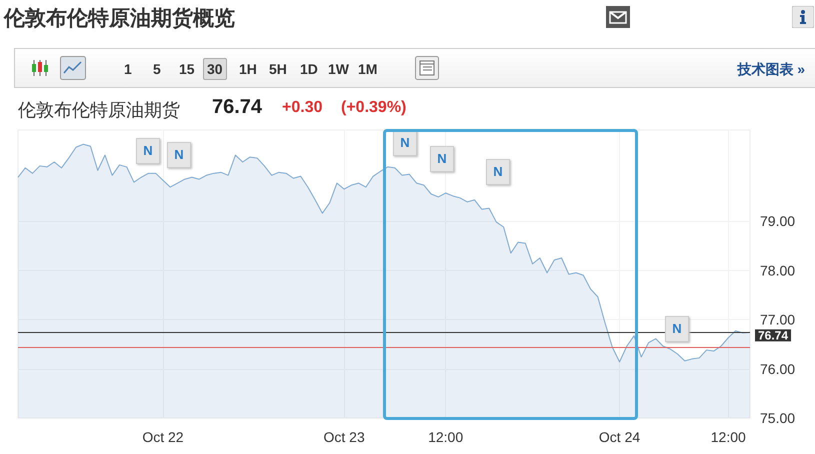 This screenshot has height=454, width=815. What do you see at coordinates (619, 437) in the screenshot?
I see `x-tick-label: Oct 24` at bounding box center [619, 437].